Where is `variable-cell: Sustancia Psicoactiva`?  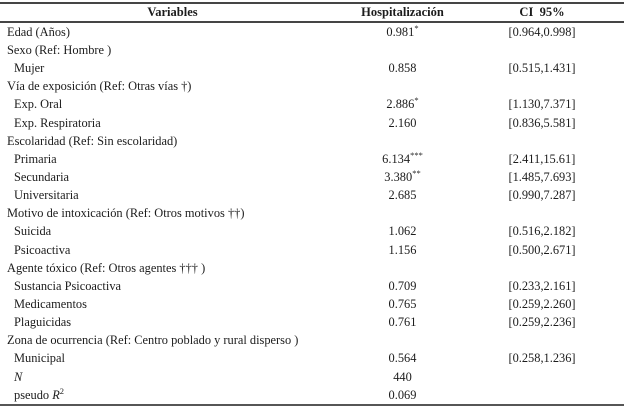
variable-cell: Sustancia Psicoactiva is located at coordinates (68, 285).